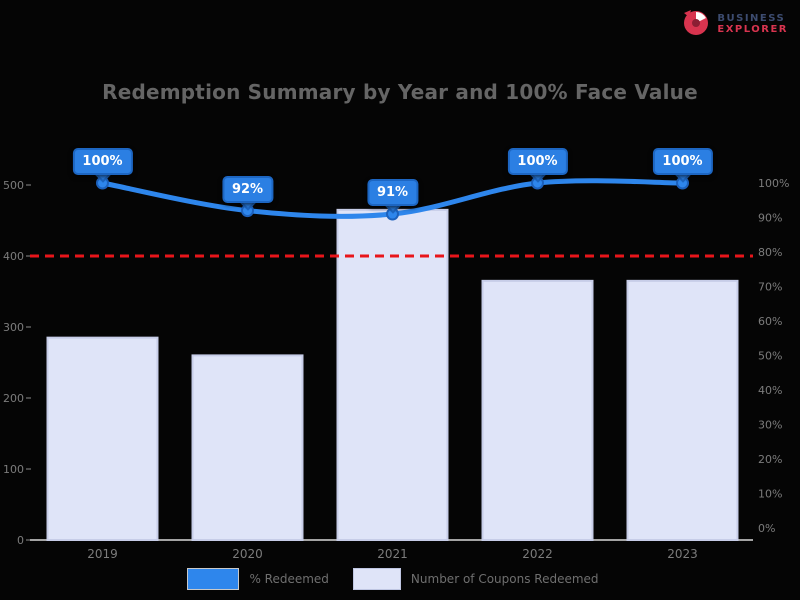 The image size is (800, 600). Describe the element at coordinates (537, 554) in the screenshot. I see `x-axis-label: 2022` at that location.